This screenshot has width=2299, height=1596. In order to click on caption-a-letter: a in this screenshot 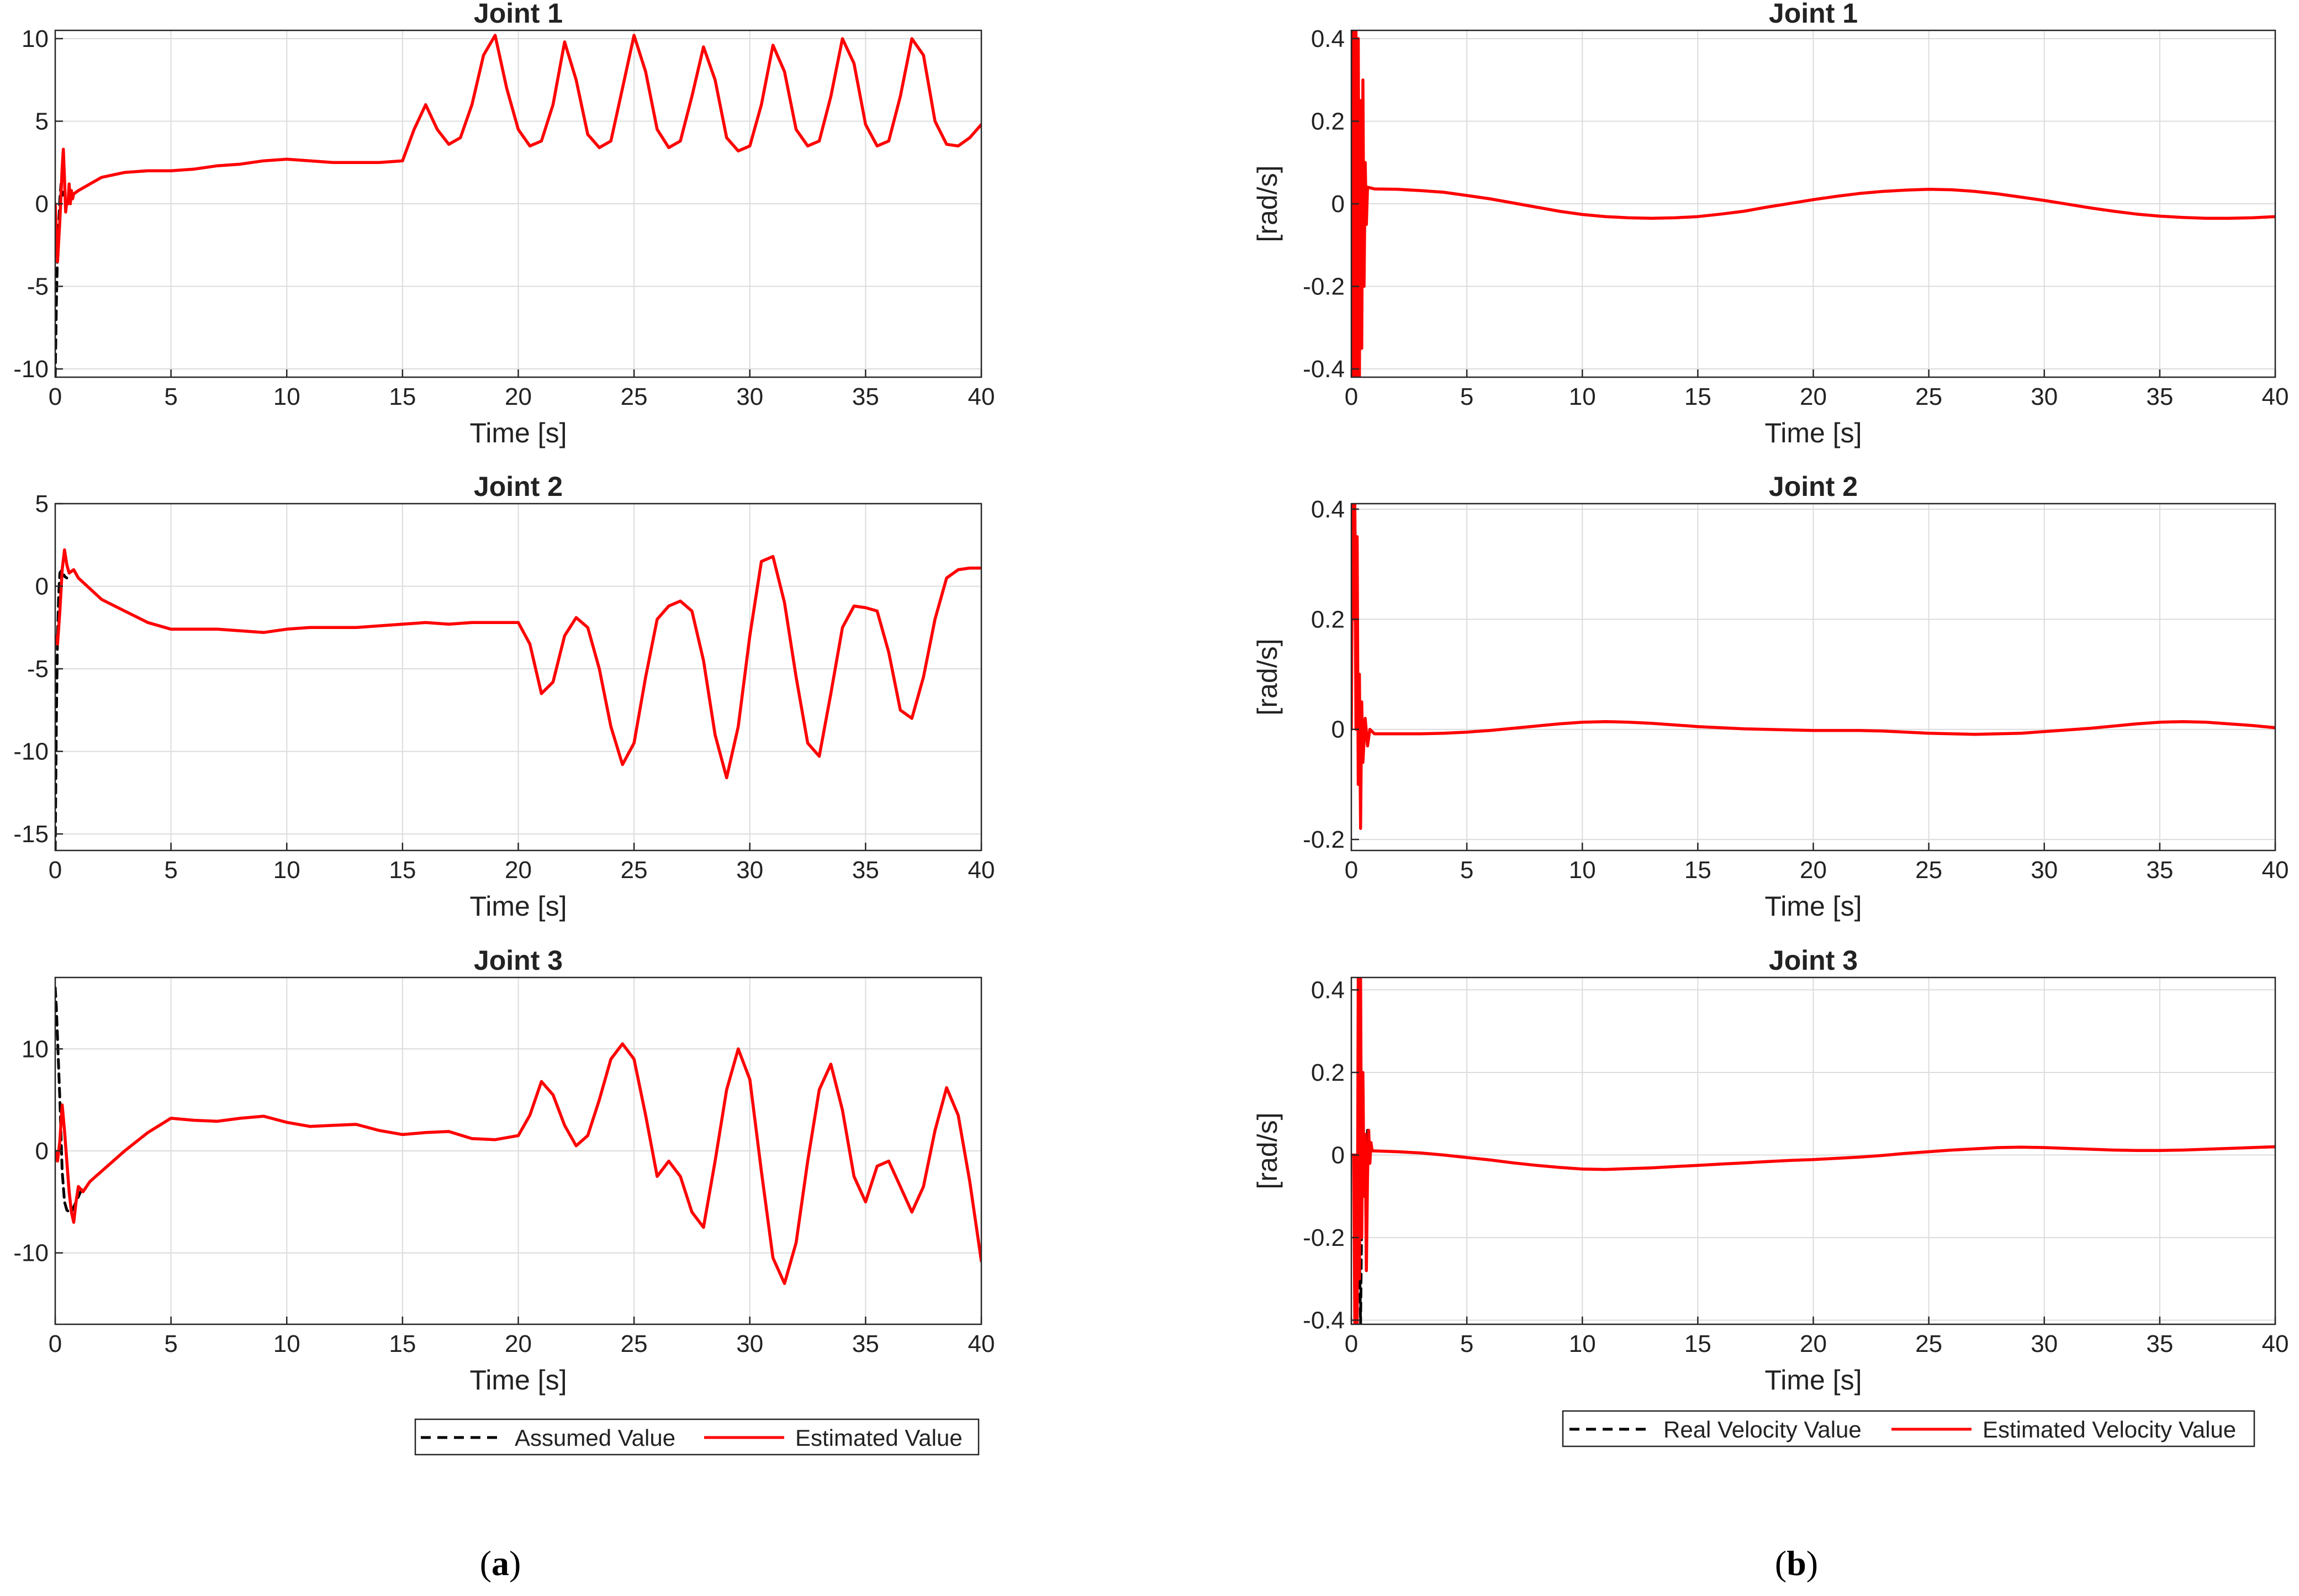, I will do `click(500, 1564)`.